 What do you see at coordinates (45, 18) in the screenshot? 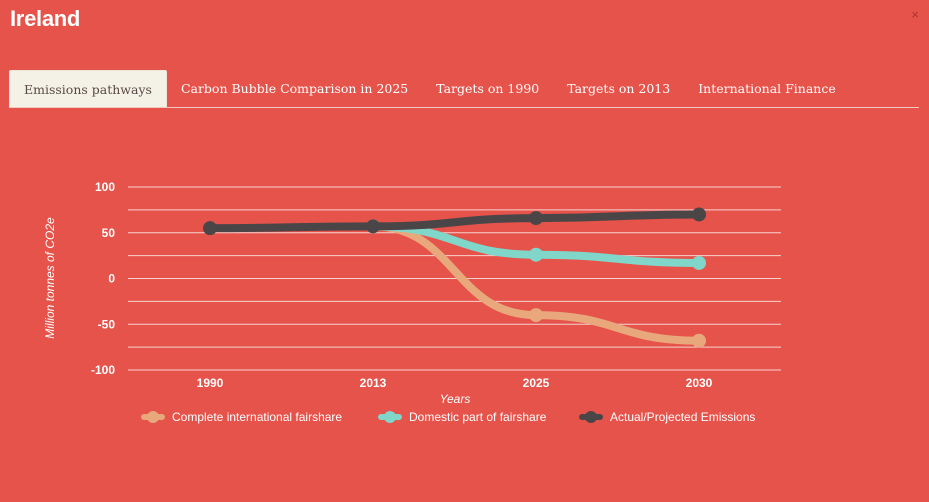
I see `page-title: Ireland` at bounding box center [45, 18].